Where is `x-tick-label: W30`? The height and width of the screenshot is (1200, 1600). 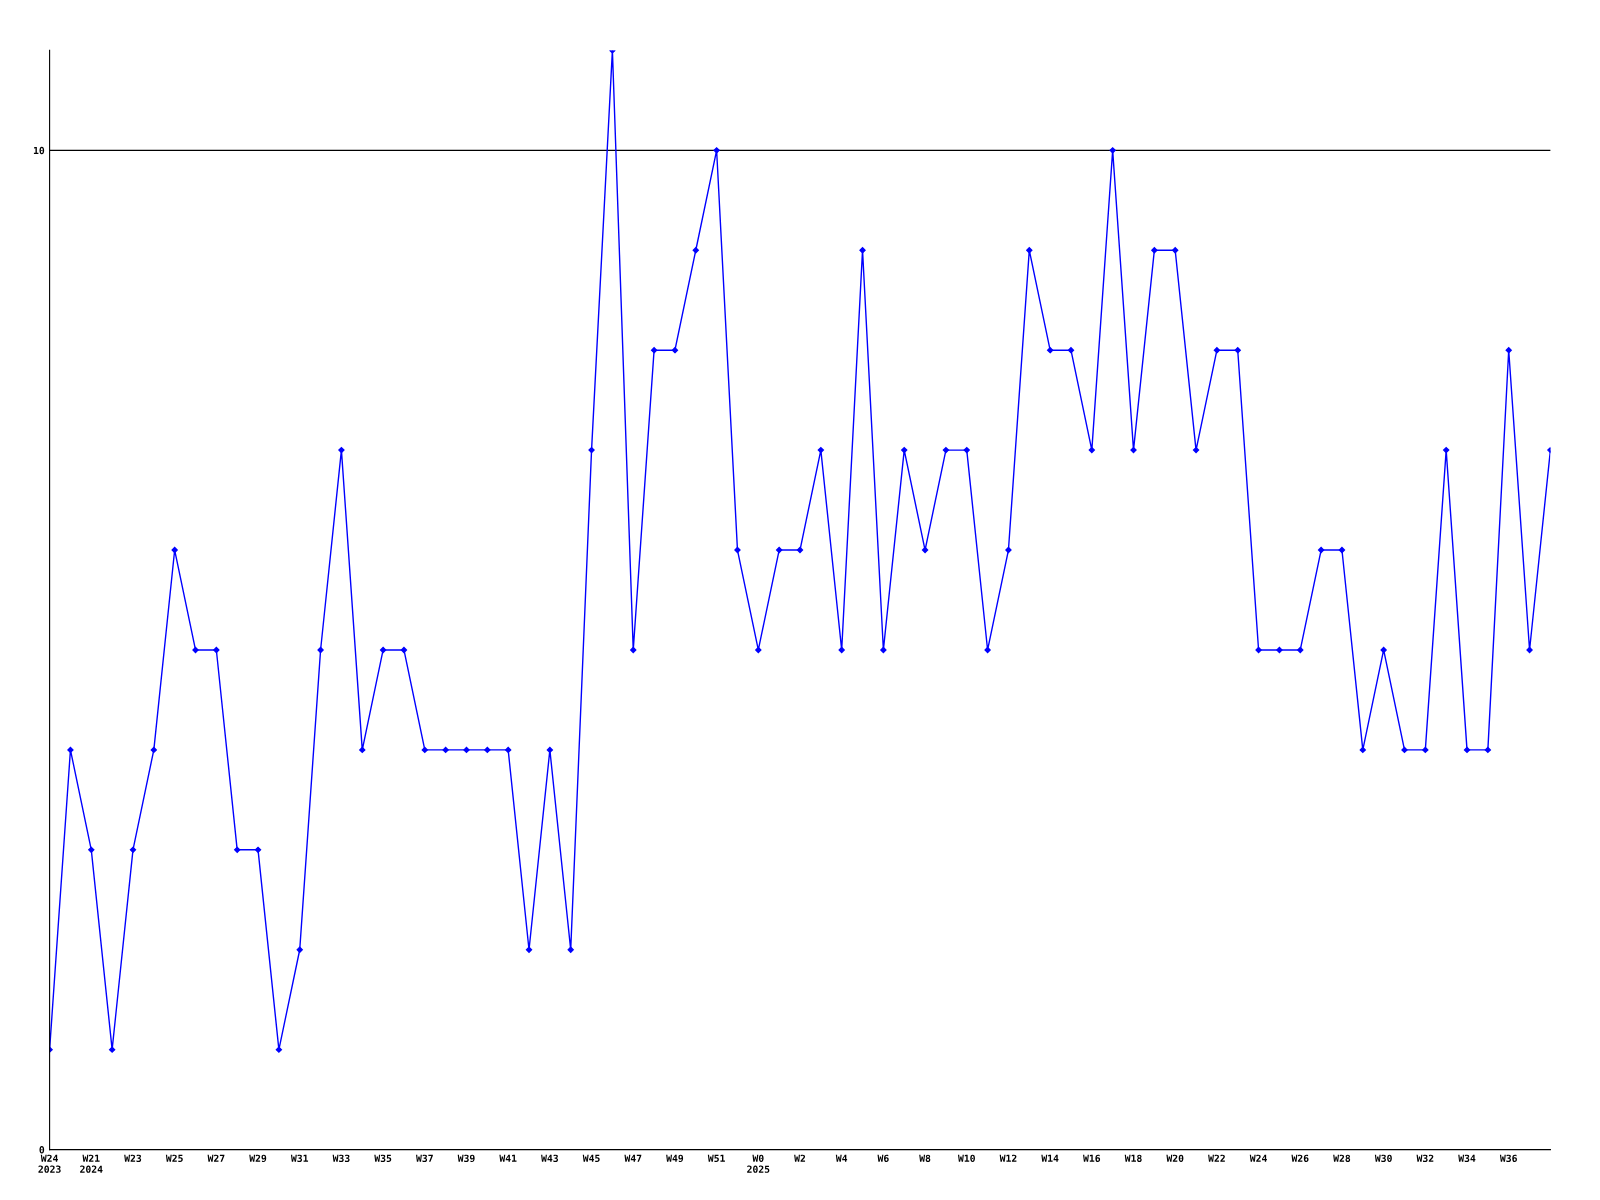 x-tick-label: W30 is located at coordinates (1383, 1158).